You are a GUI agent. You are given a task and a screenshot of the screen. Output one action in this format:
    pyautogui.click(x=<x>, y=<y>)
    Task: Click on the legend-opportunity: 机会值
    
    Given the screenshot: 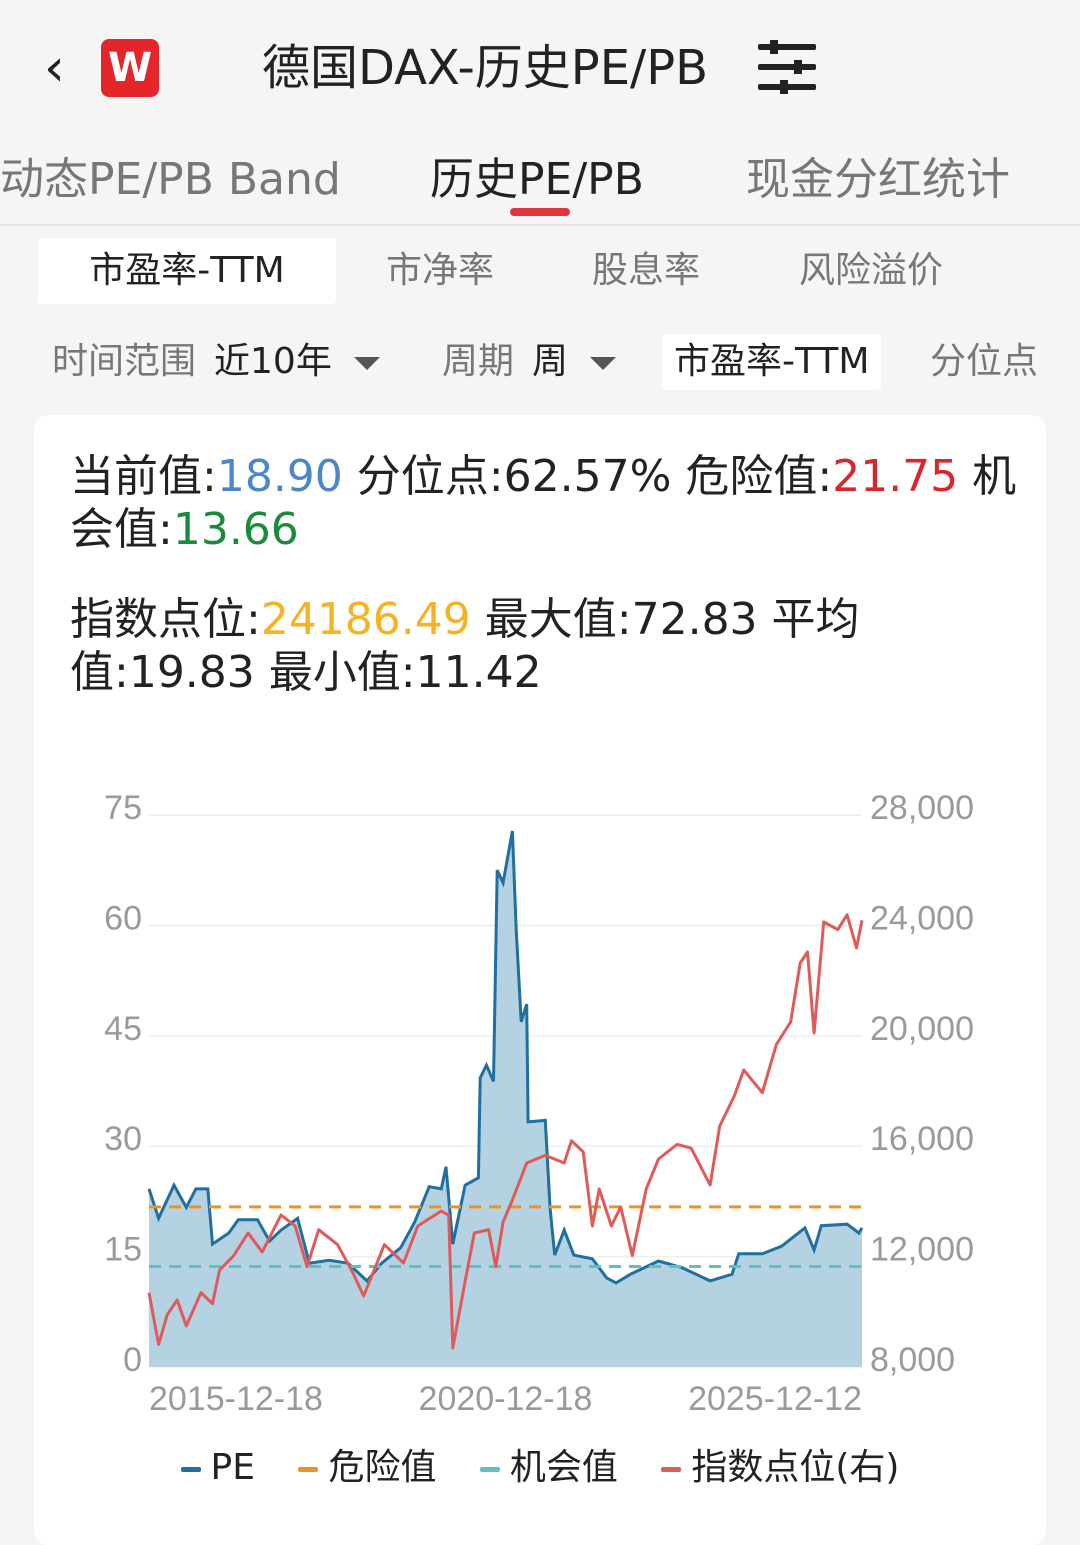 What is the action you would take?
    pyautogui.click(x=548, y=1468)
    